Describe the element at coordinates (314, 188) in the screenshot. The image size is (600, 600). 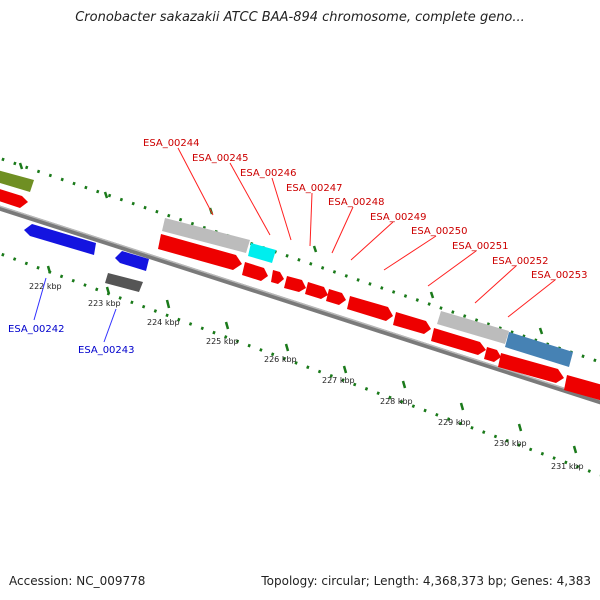
I see `gene-label-esa-00247: ESA_00247` at that location.